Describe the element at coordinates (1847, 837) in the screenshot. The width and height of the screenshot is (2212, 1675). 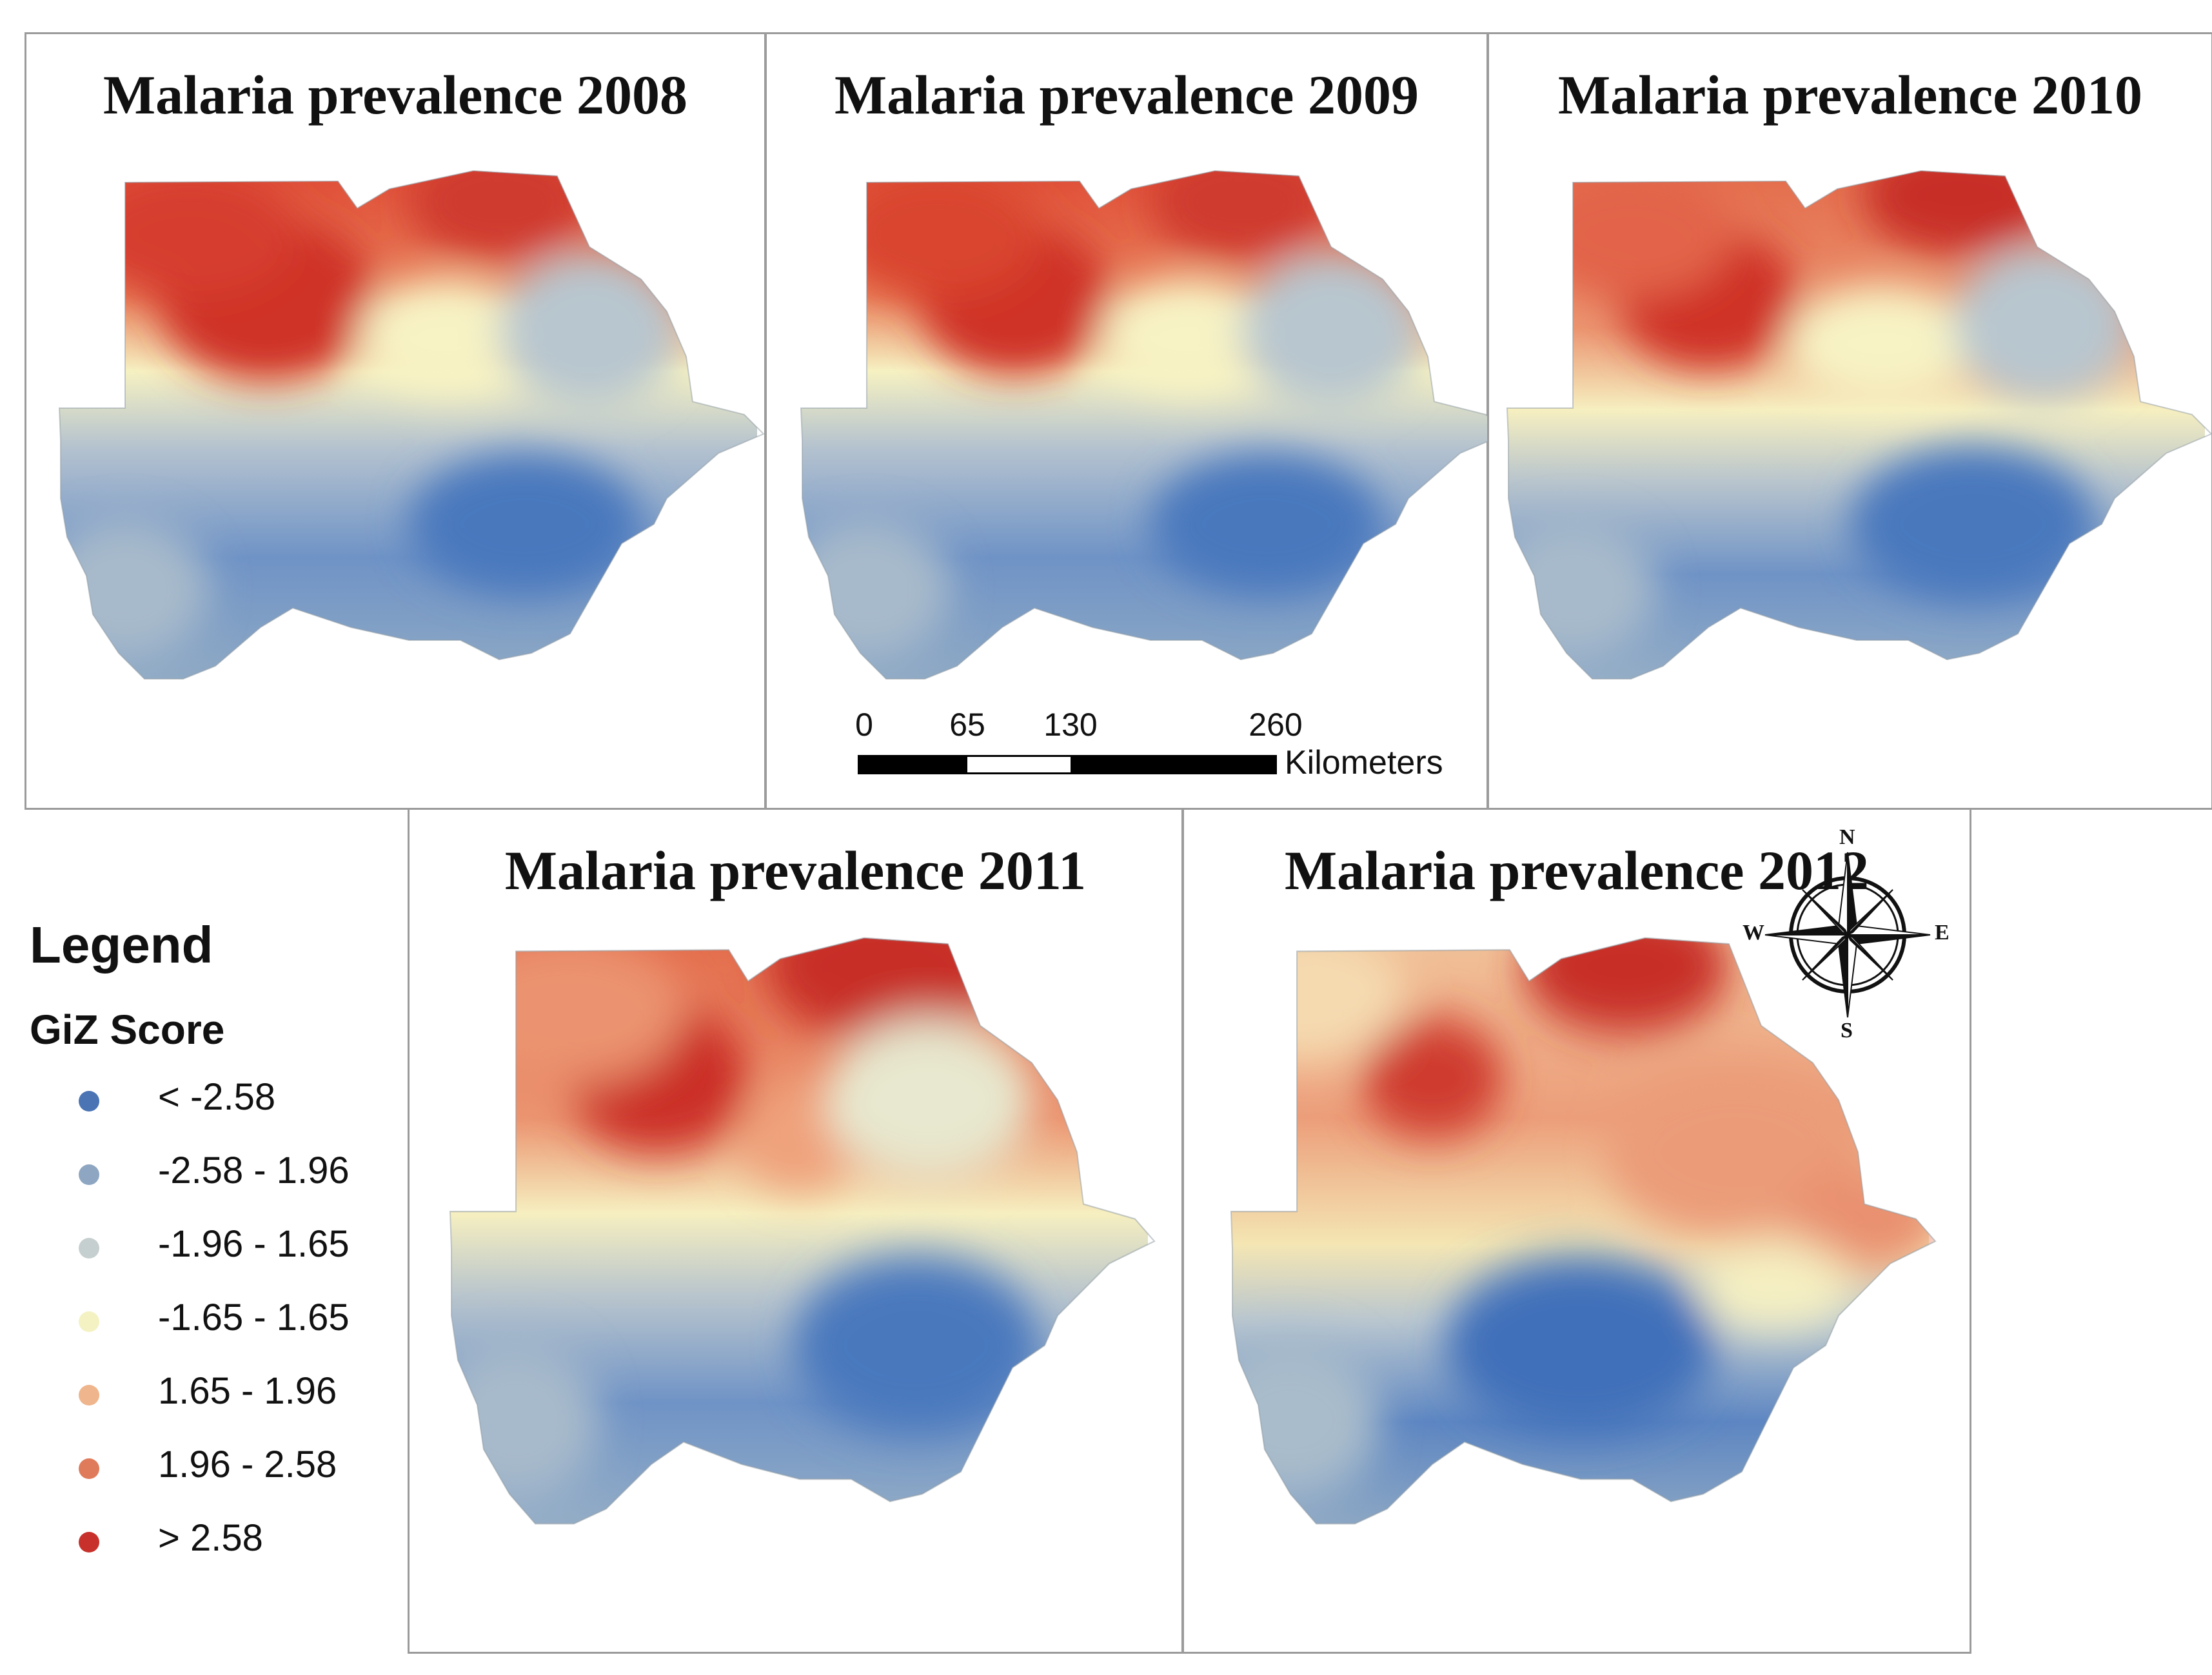
I see `compass-n-label: N` at that location.